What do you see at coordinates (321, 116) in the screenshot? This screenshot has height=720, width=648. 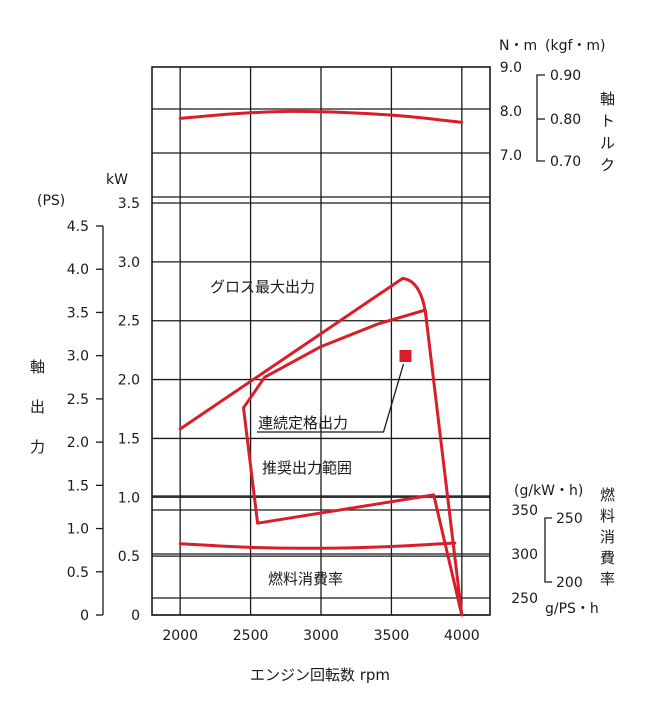 I see `torque-curve` at bounding box center [321, 116].